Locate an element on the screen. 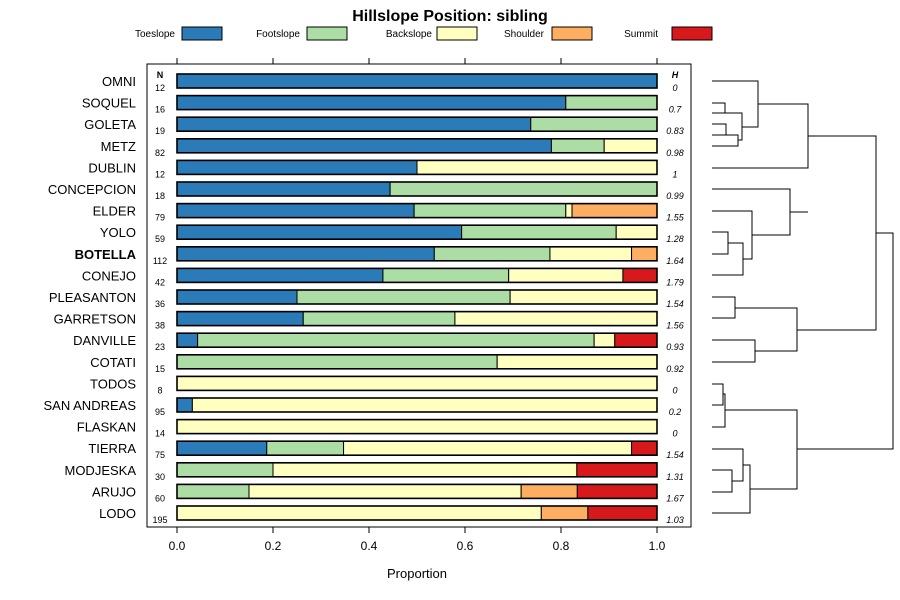 The image size is (900, 600). n-value-pleasanton: 36 is located at coordinates (160, 304).